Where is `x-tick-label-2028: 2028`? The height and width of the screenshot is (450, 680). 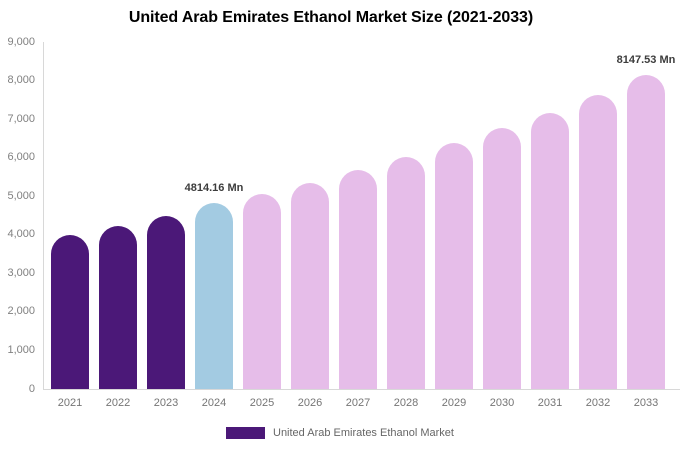 x-tick-label-2028: 2028 is located at coordinates (406, 403).